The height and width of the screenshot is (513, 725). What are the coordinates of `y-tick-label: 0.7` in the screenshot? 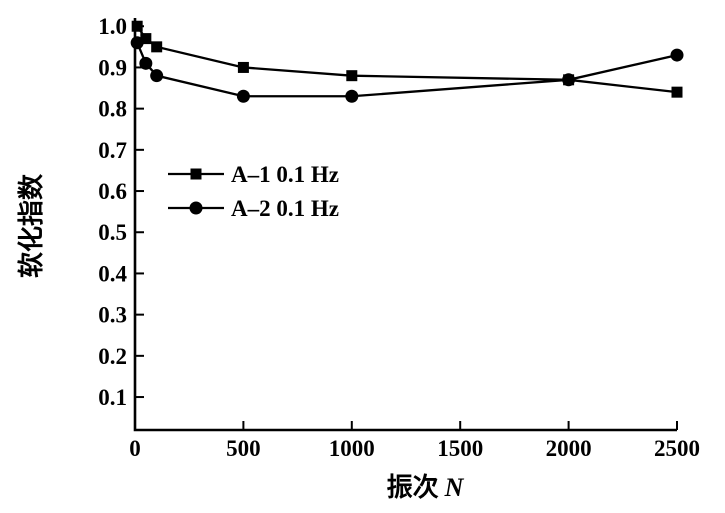 It's located at (112, 150).